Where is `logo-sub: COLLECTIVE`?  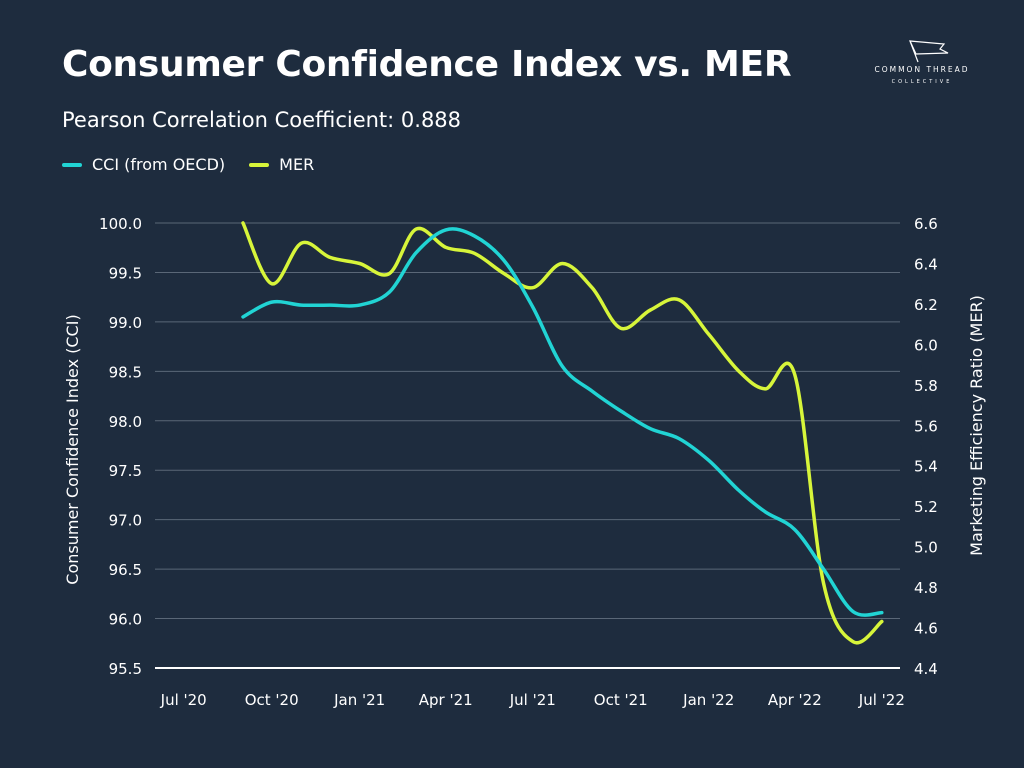
logo-sub: COLLECTIVE is located at coordinates (922, 82).